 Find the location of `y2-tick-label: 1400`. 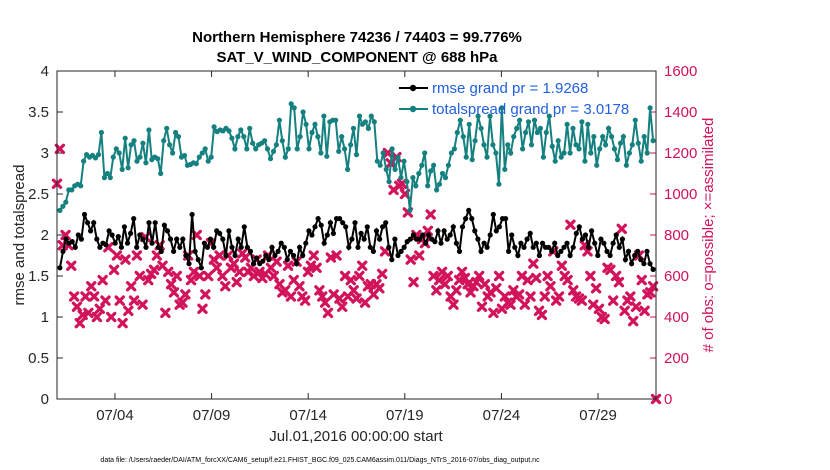

y2-tick-label: 1400 is located at coordinates (680, 112).